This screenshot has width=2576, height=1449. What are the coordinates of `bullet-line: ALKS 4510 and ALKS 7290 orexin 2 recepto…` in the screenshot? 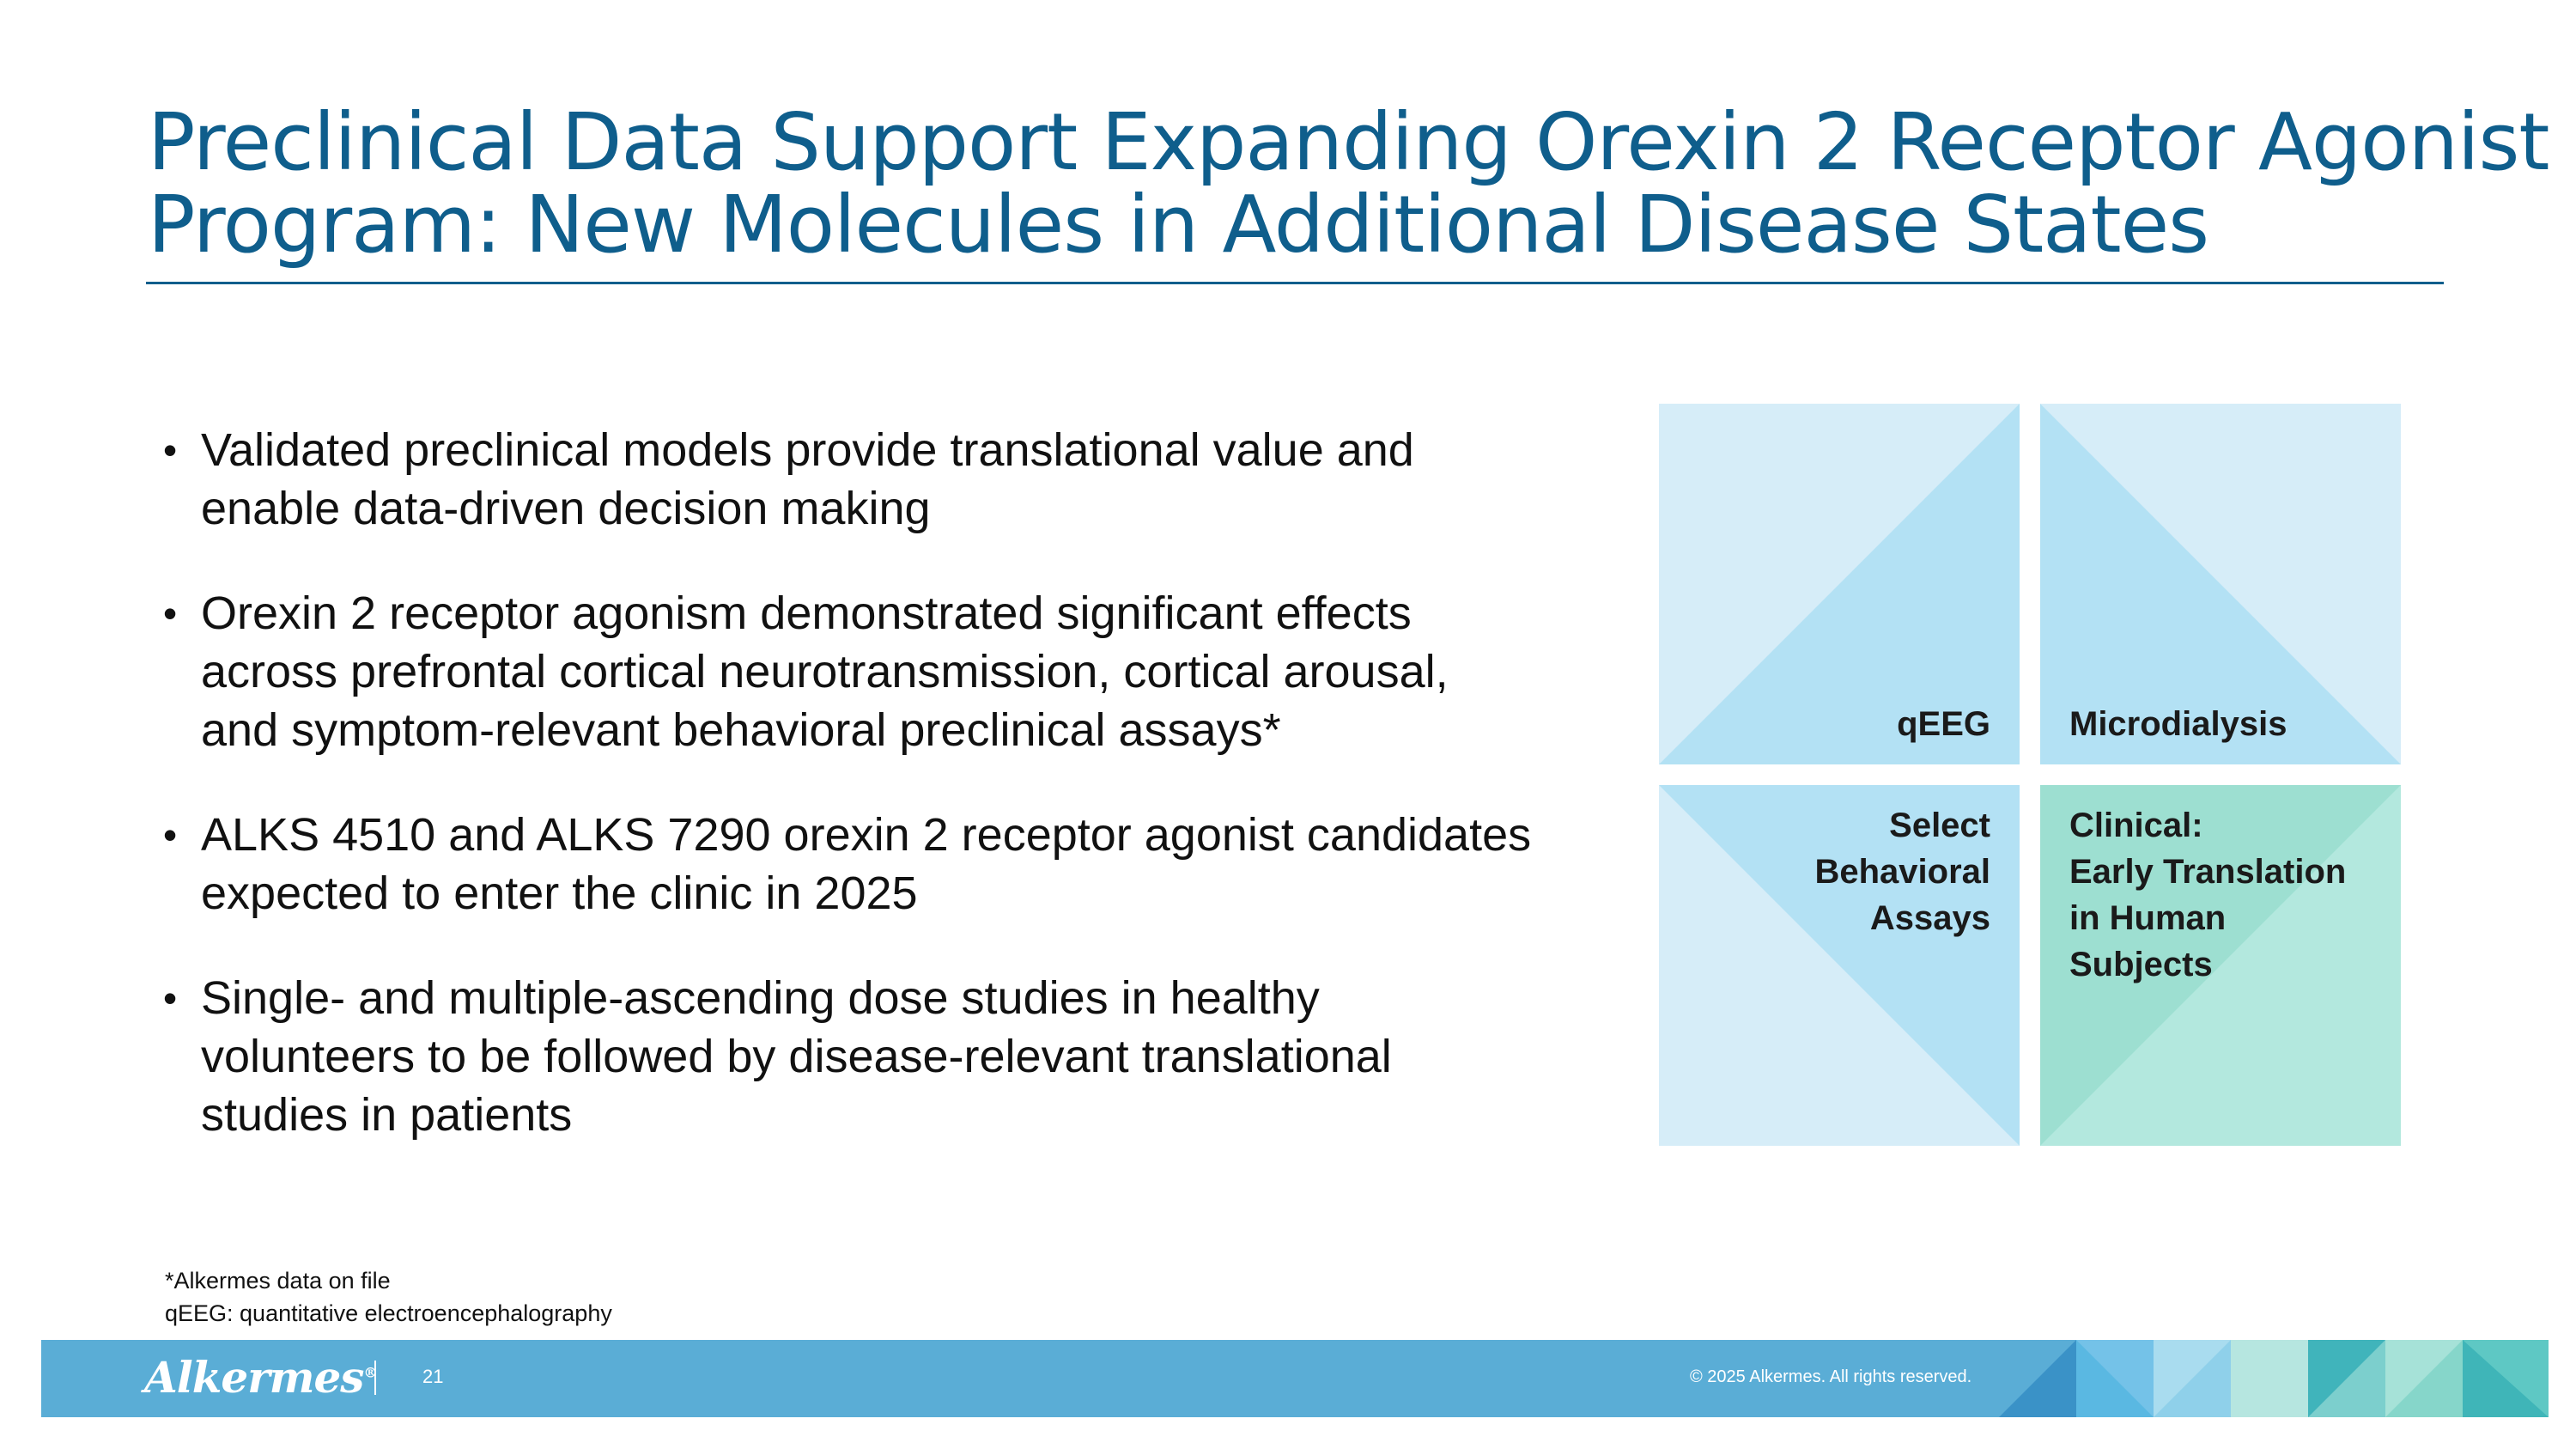 It's located at (867, 835).